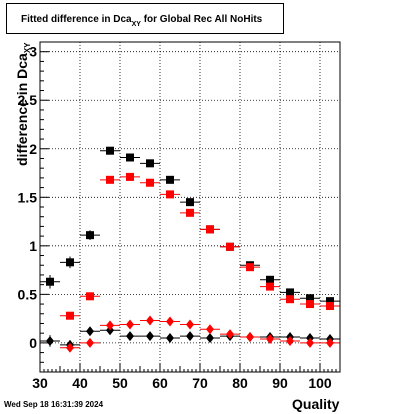  Describe the element at coordinates (160, 383) in the screenshot. I see `x-tick-label: 60` at that location.